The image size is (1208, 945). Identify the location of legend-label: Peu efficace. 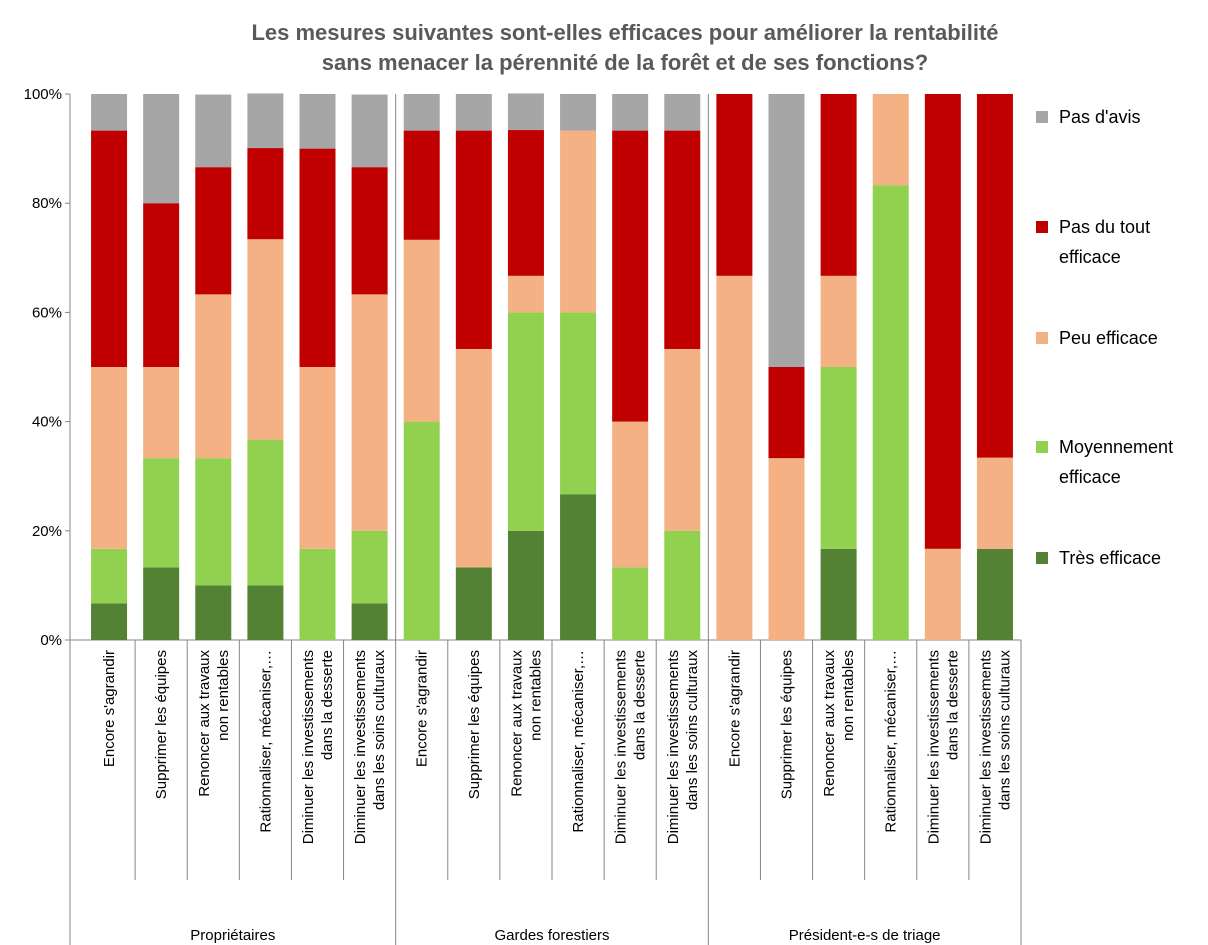
(1108, 338).